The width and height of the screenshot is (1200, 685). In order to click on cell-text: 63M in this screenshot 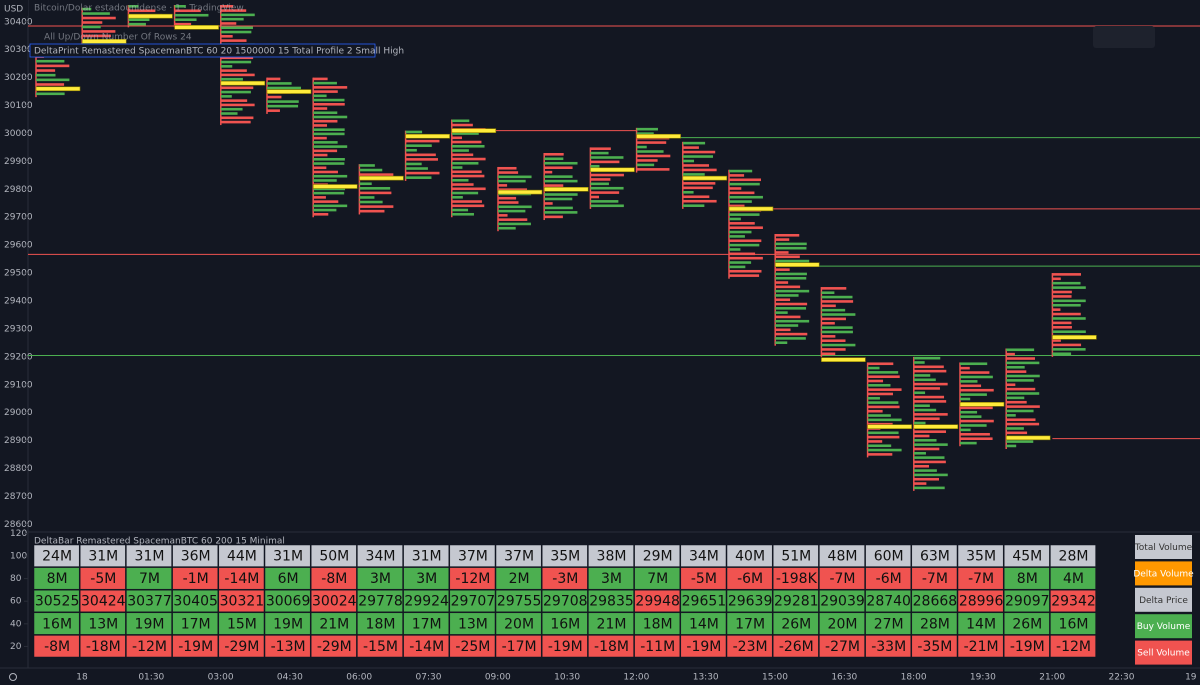, I will do `click(935, 557)`.